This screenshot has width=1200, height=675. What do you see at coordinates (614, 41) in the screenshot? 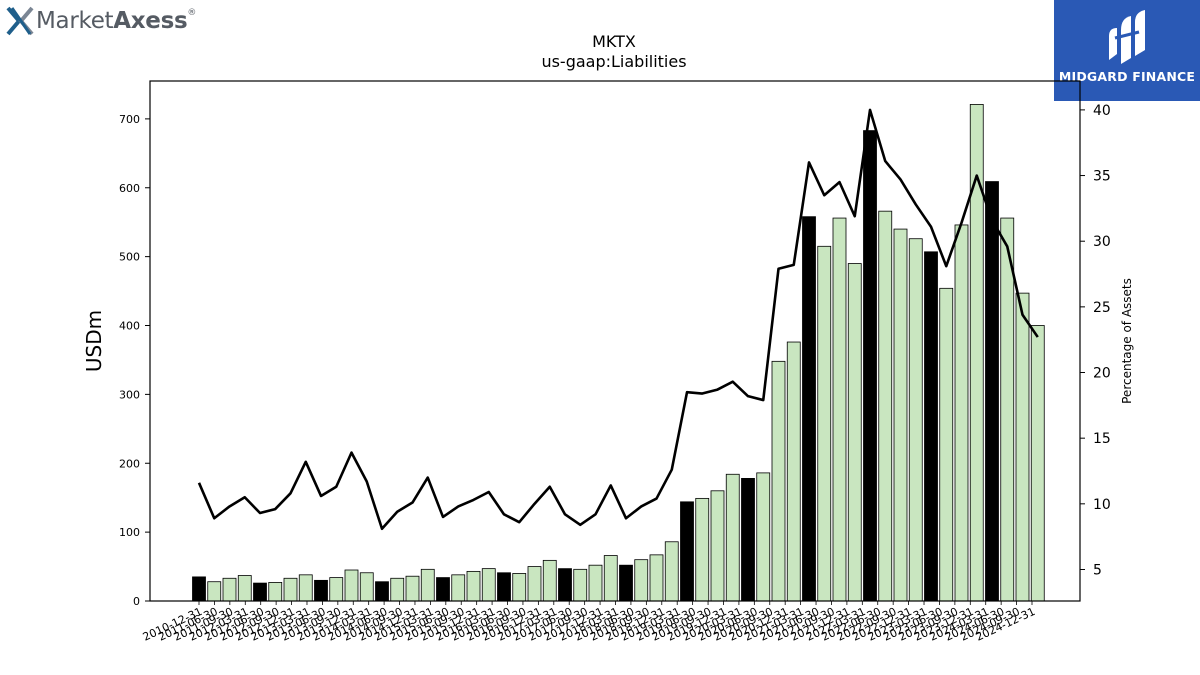
I see `chart-title: MKTX` at bounding box center [614, 41].